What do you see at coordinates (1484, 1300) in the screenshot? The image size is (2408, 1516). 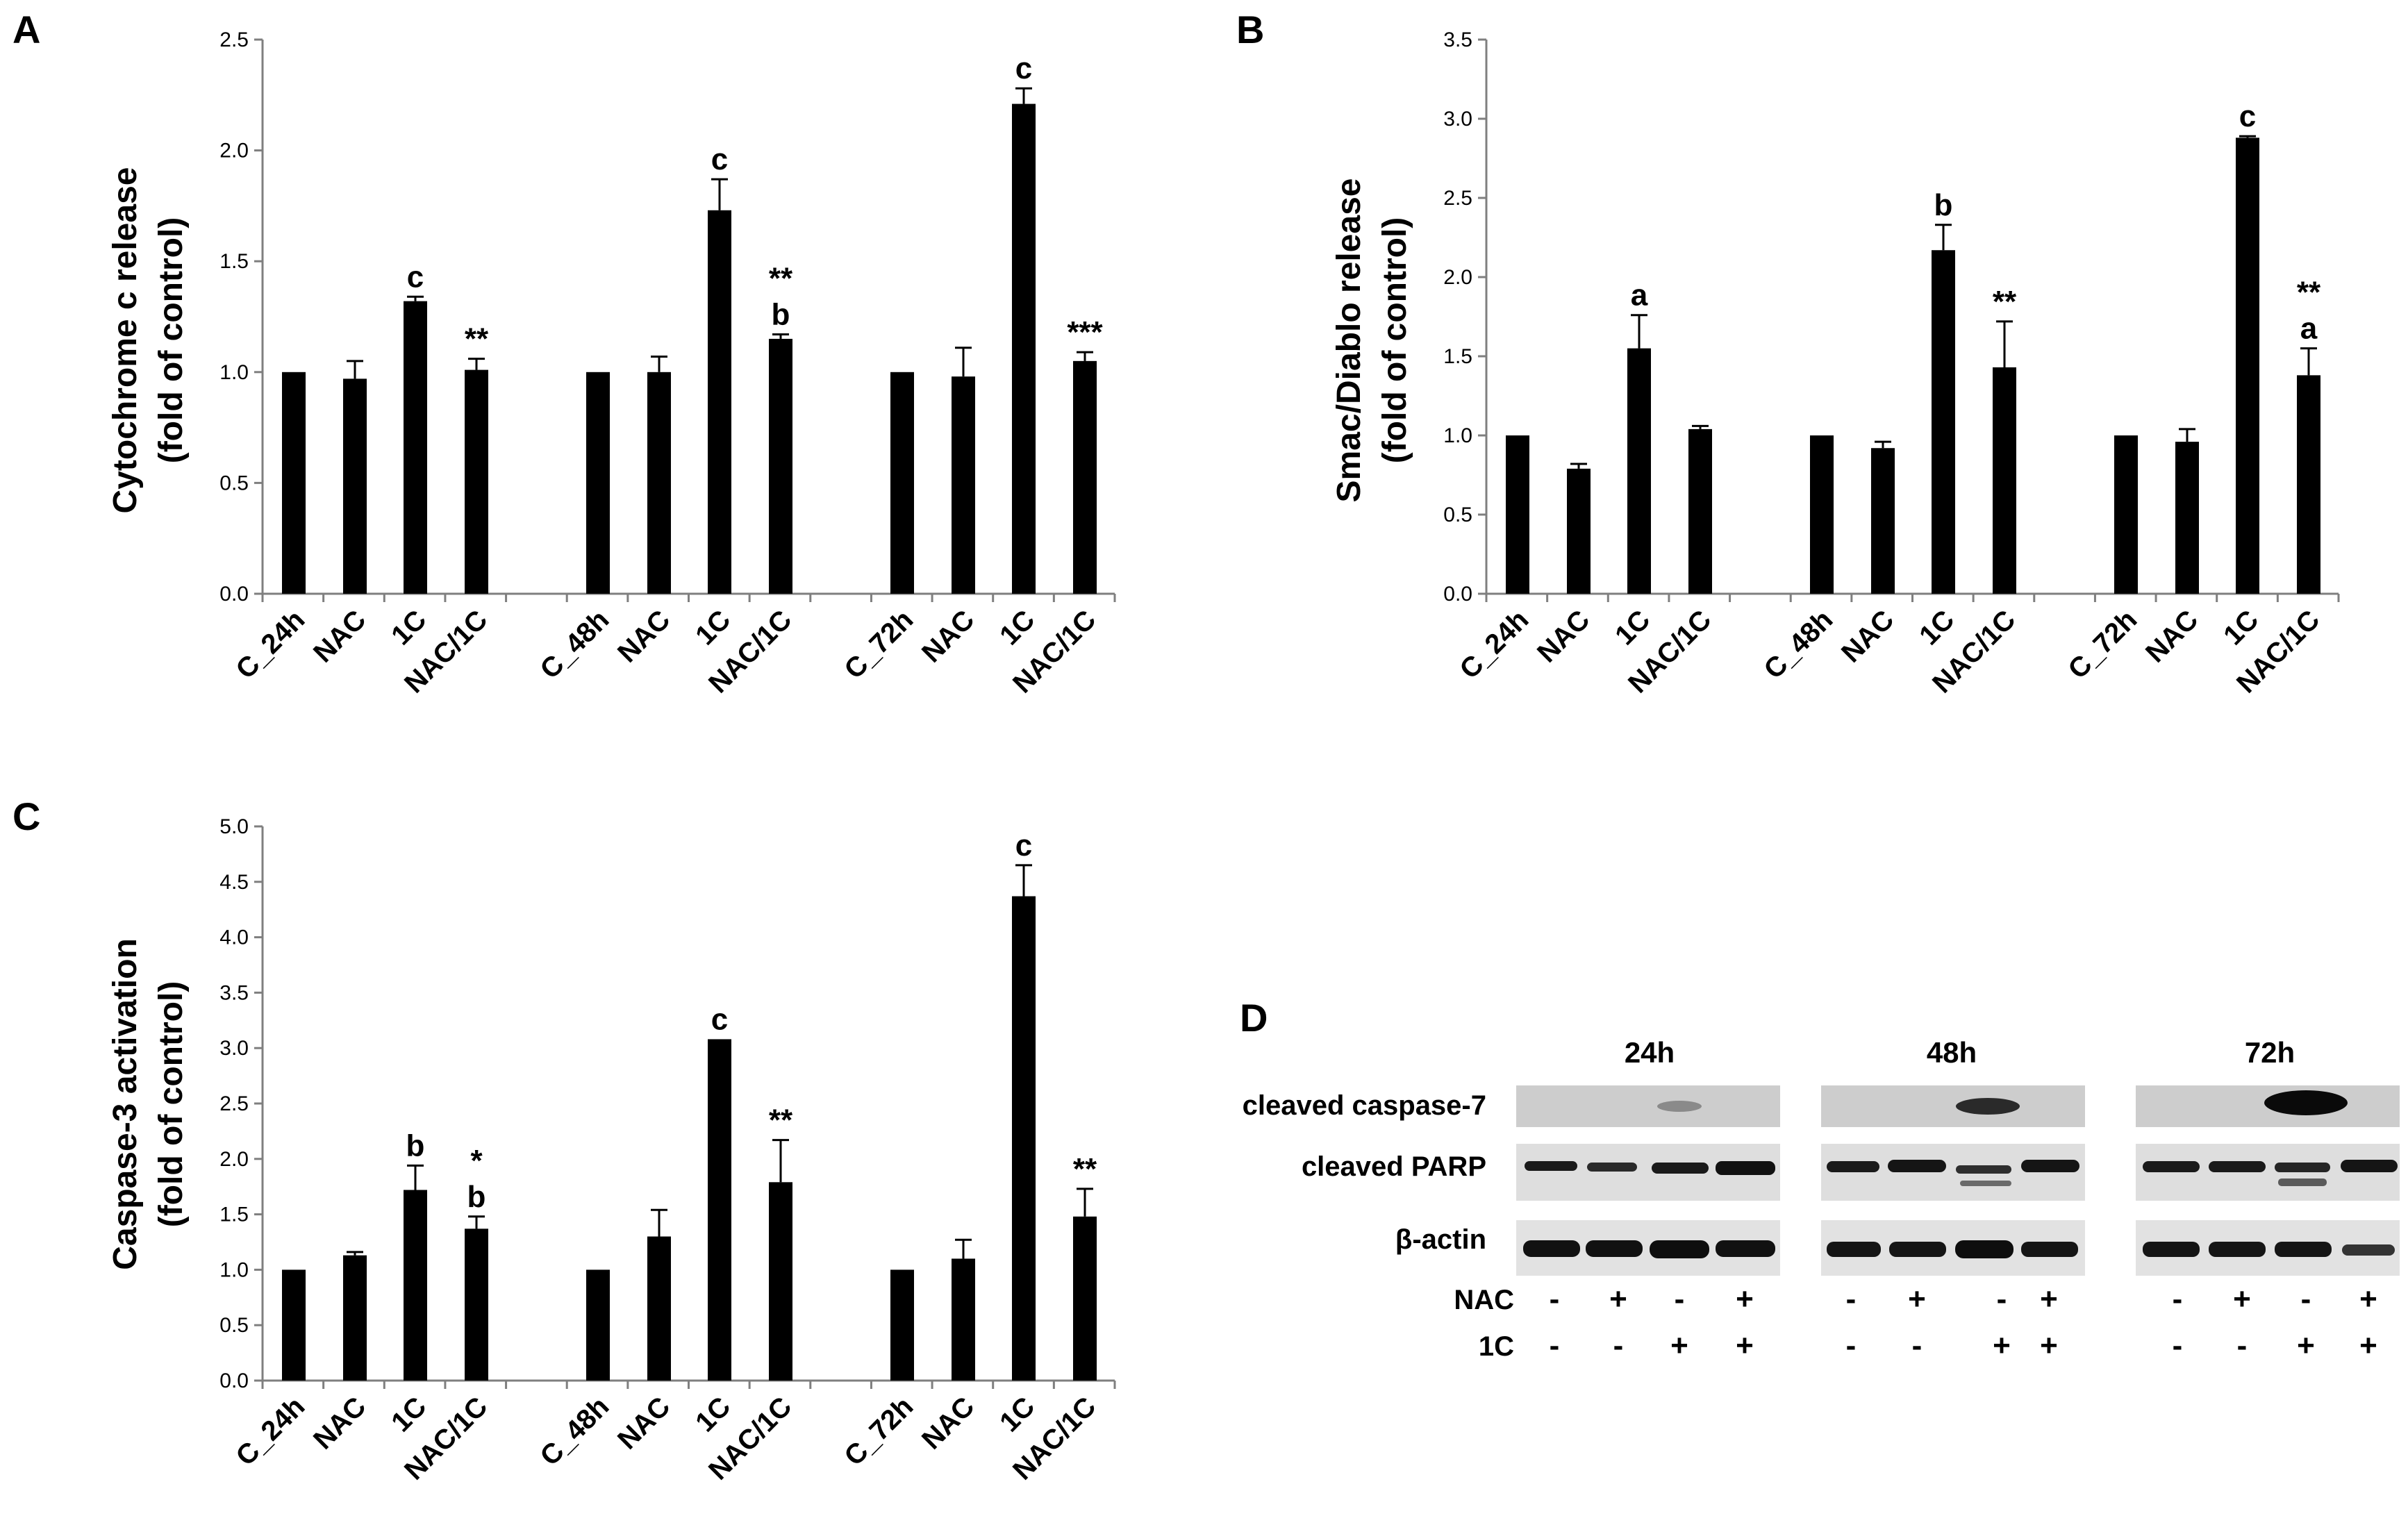 I see `treatment-label-nac: NAC` at bounding box center [1484, 1300].